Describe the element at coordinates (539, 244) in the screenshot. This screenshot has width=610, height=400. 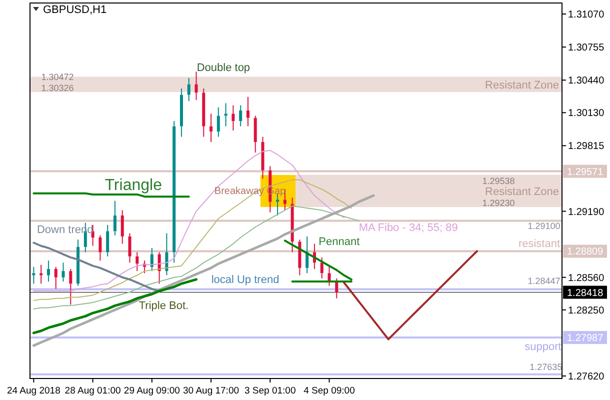
I see `annotation: resistant` at that location.